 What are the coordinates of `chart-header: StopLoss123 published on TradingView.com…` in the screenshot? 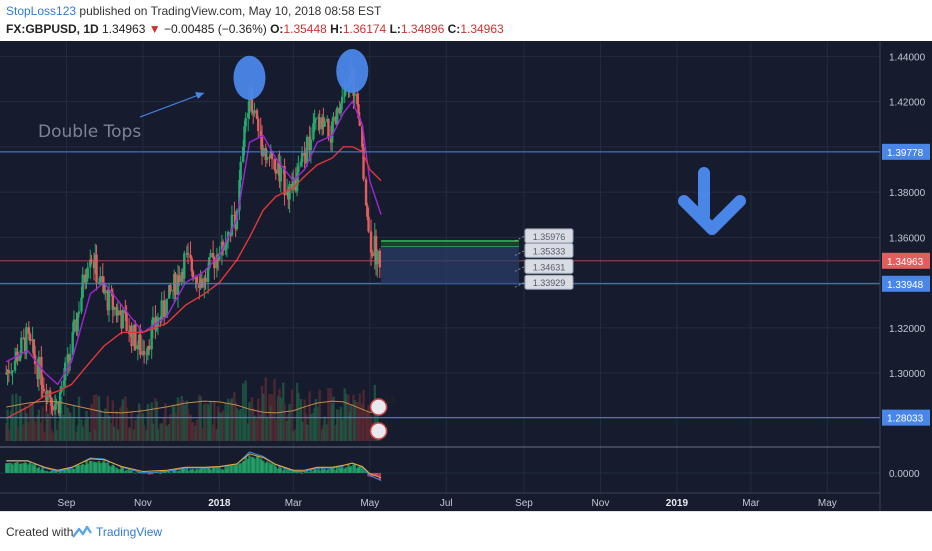 It's located at (466, 20).